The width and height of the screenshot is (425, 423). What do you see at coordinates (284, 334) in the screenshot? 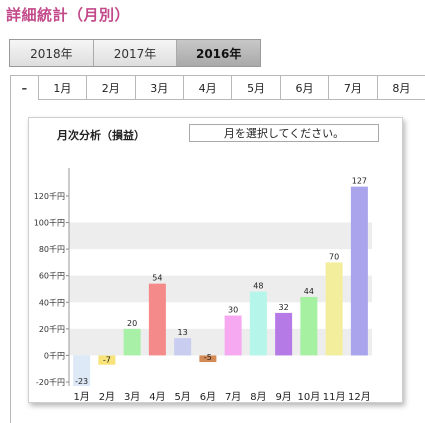
I see `bar-9月` at bounding box center [284, 334].